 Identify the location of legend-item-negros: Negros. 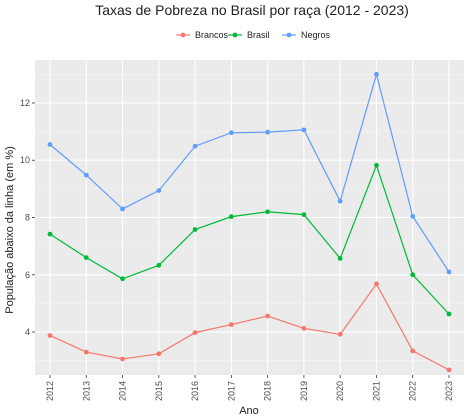
(306, 35).